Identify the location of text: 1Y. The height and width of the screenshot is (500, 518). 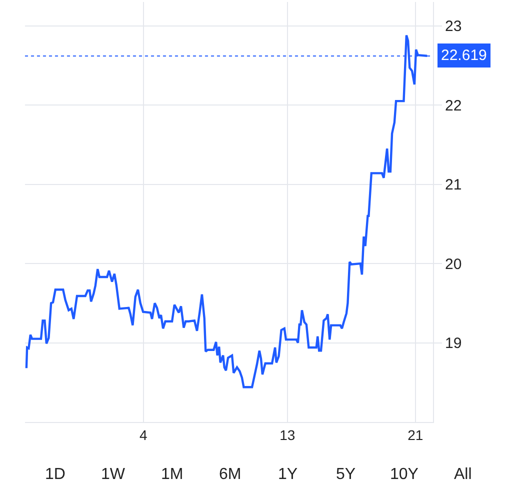
(288, 474).